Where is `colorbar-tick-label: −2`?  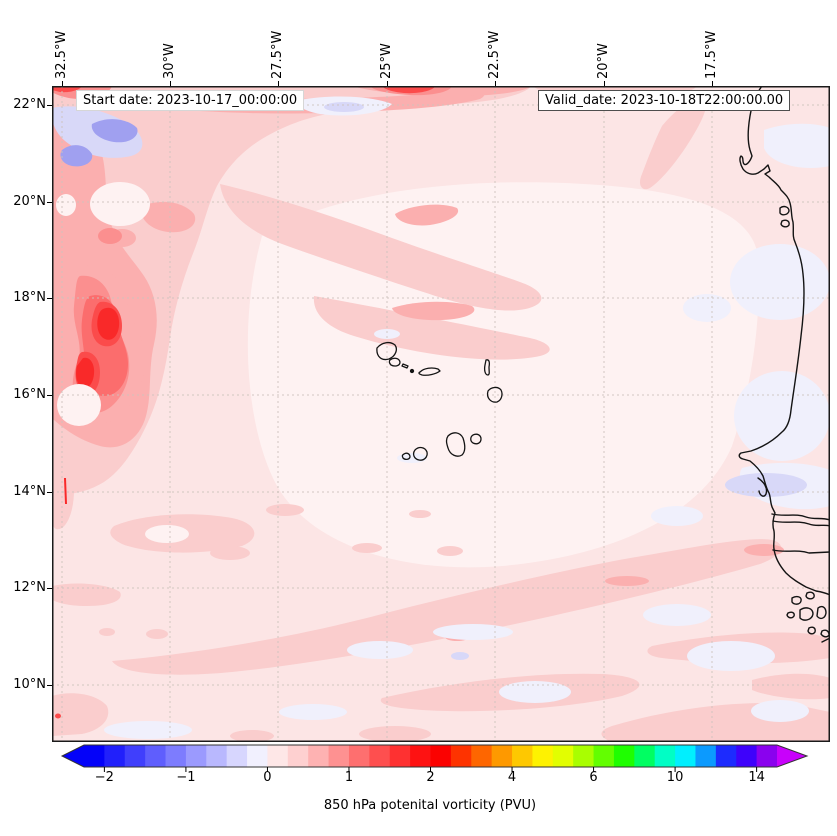 colorbar-tick-label: −2 is located at coordinates (104, 777).